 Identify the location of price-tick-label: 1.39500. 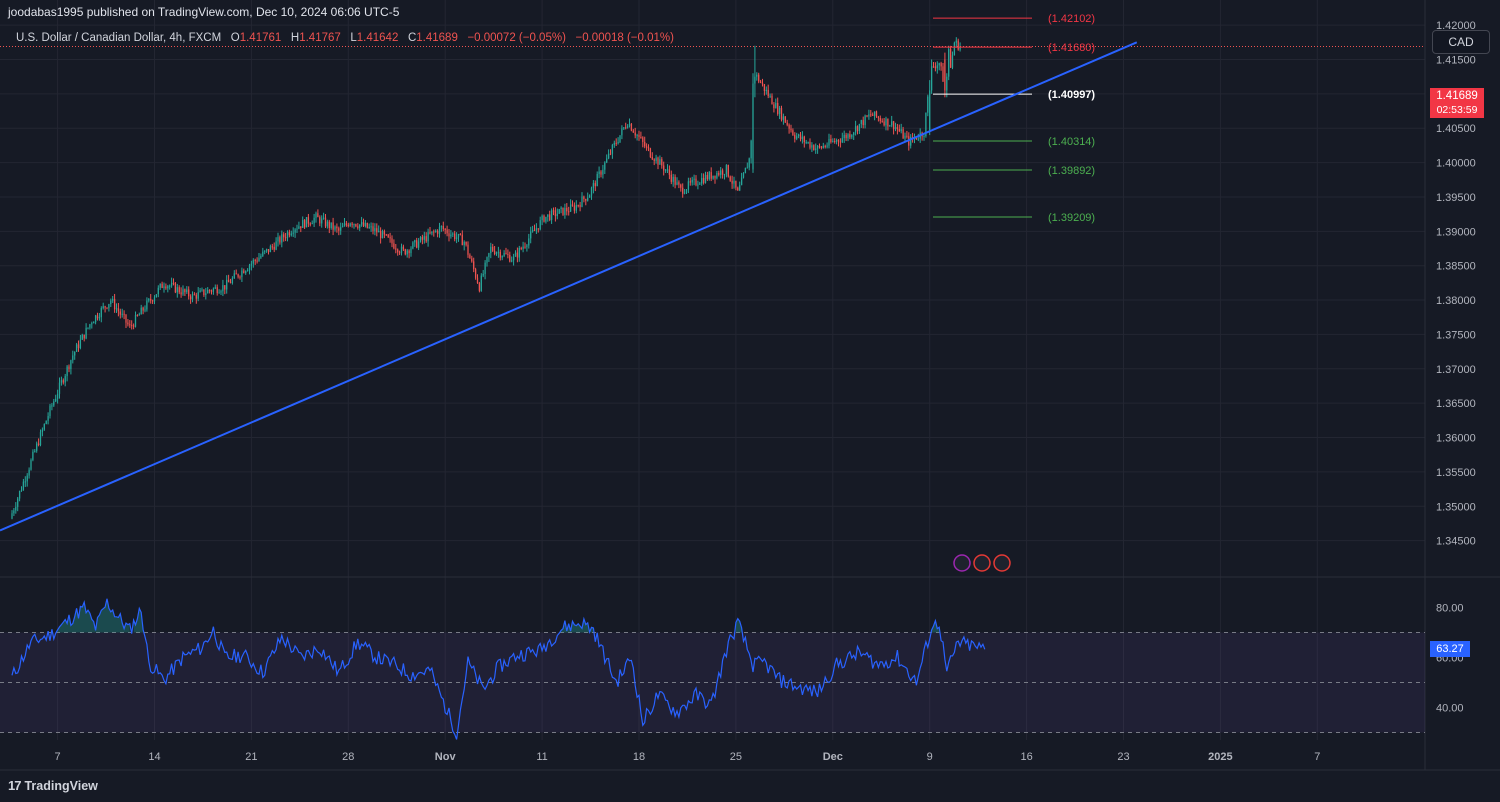
(1456, 198).